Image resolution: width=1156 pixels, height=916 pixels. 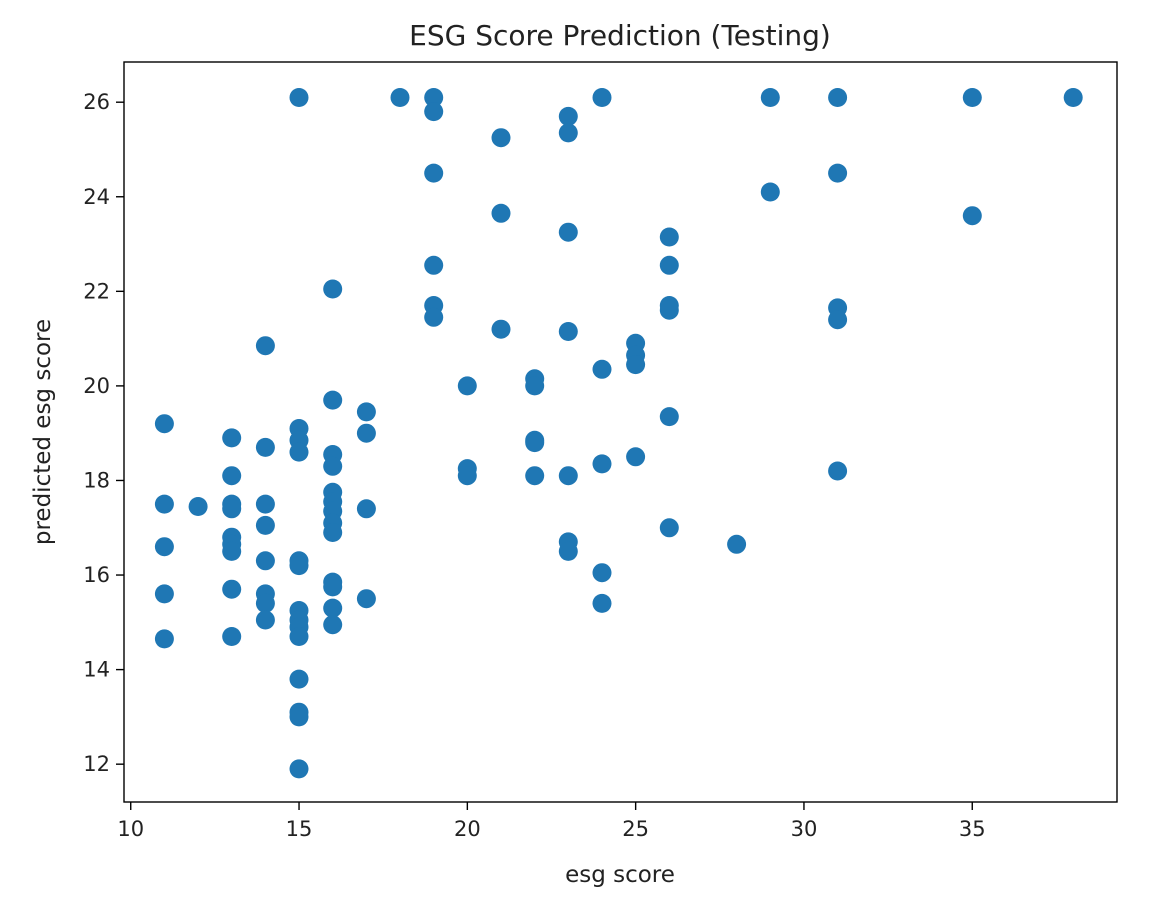 What do you see at coordinates (96, 291) in the screenshot?
I see `y-tick-label: 22` at bounding box center [96, 291].